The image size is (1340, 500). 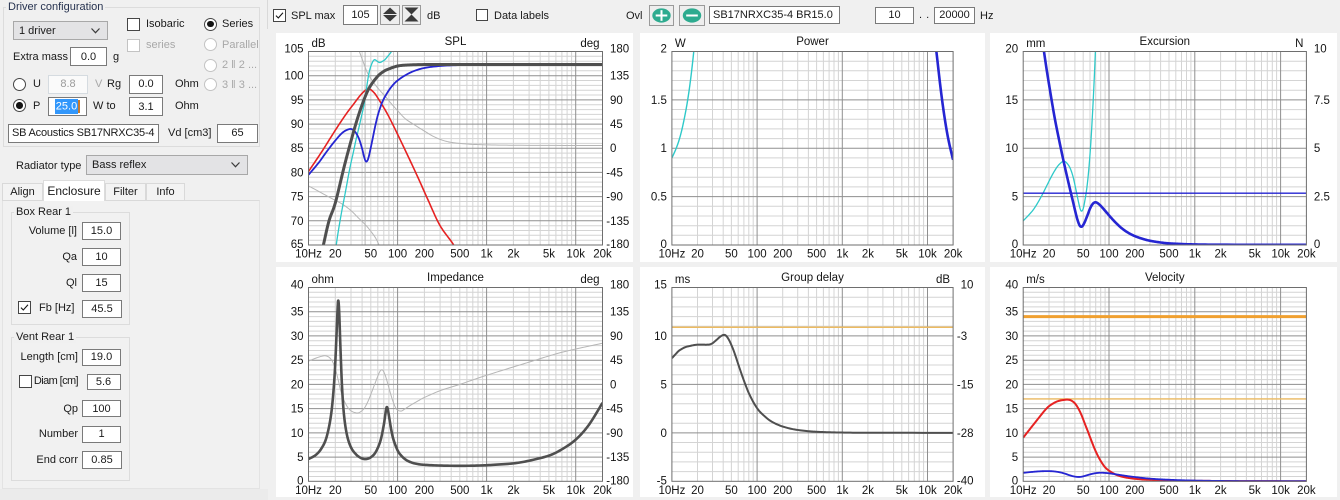 I want to click on svg-text: -135, so click(x=617, y=222).